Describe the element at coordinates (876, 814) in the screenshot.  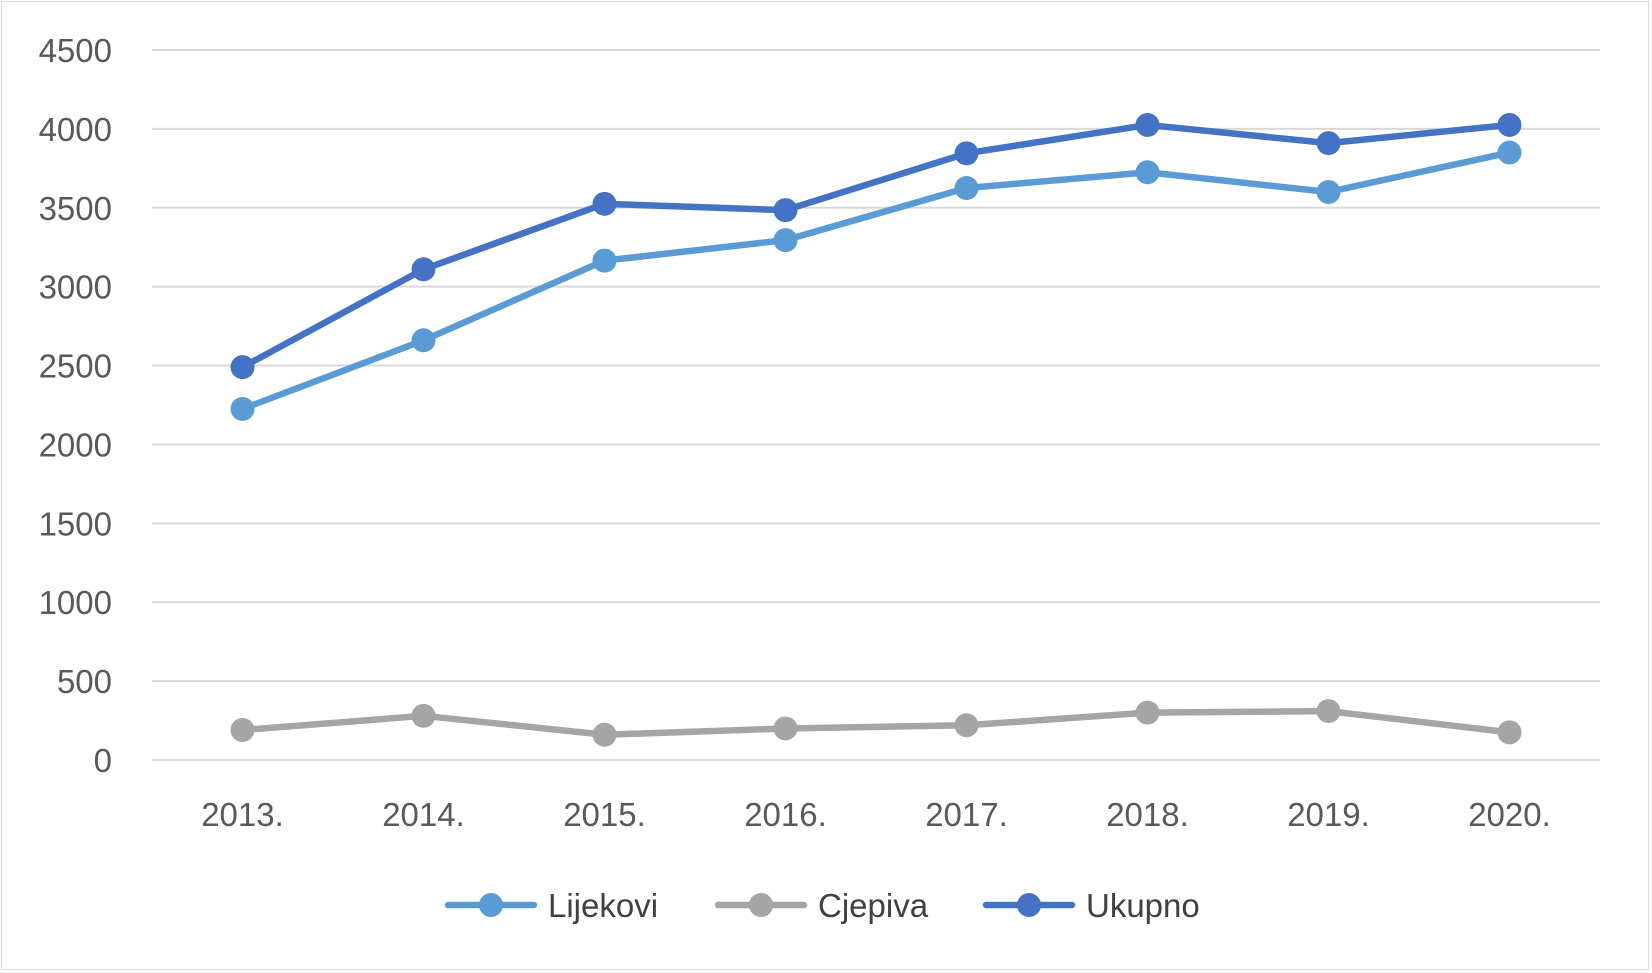
I see `x-axis-labels: 2013. 2014. 2015. 2016. 2017. 2018. 2019. 2020.` at that location.